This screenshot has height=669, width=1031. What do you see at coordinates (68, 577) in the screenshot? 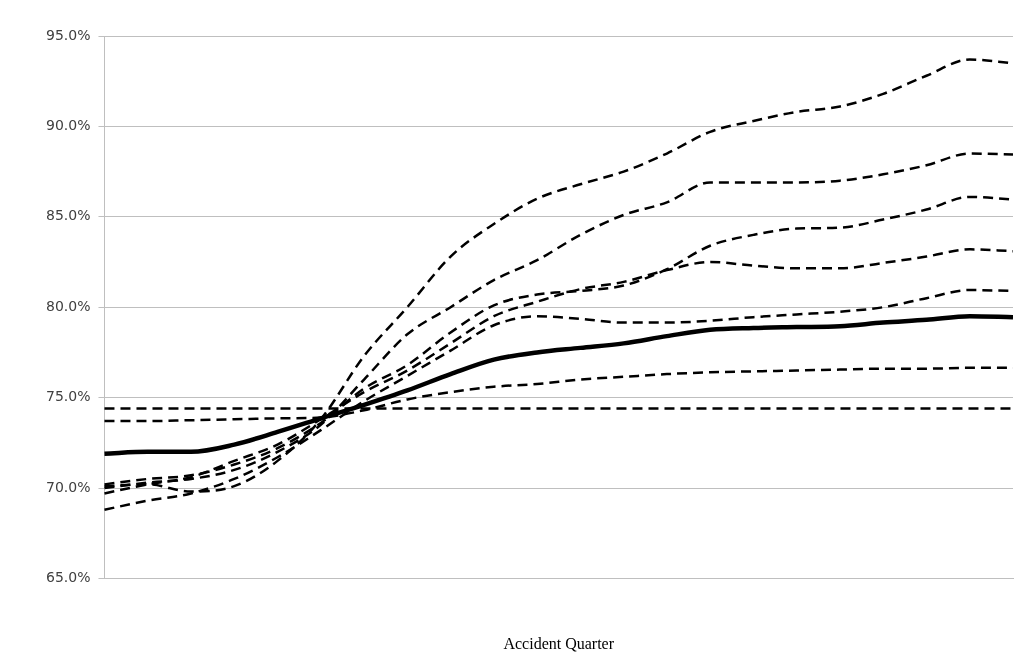
I see `y-tick-label: 65.0%` at bounding box center [68, 577].